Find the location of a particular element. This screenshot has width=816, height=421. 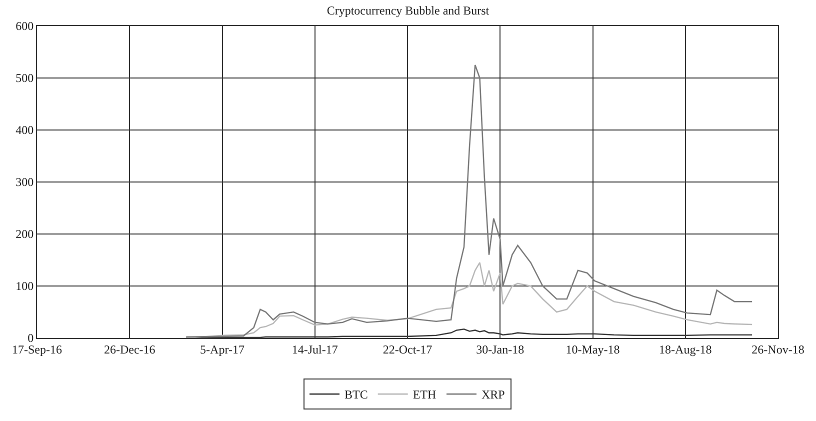

x-tick-label: 10-May-18 is located at coordinates (593, 349).